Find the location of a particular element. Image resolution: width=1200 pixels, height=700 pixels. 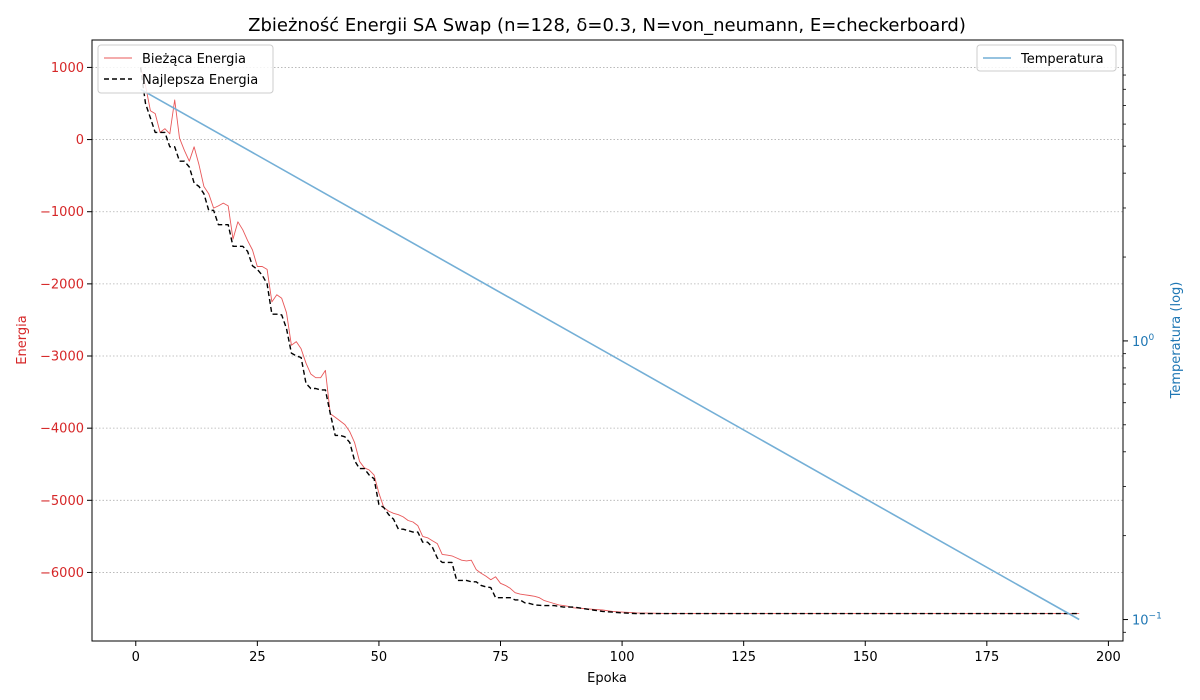

x-tick-label: 150 is located at coordinates (865, 657).